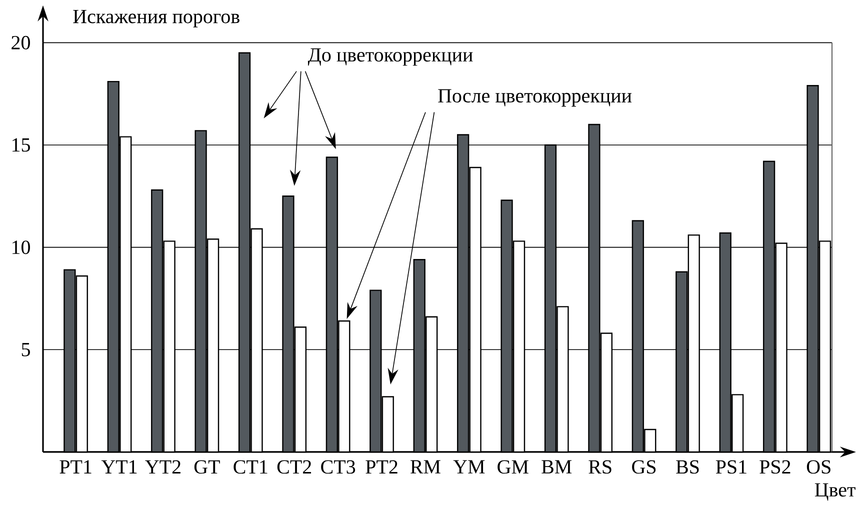  Describe the element at coordinates (338, 467) in the screenshot. I see `x-tick-label: CT3` at that location.